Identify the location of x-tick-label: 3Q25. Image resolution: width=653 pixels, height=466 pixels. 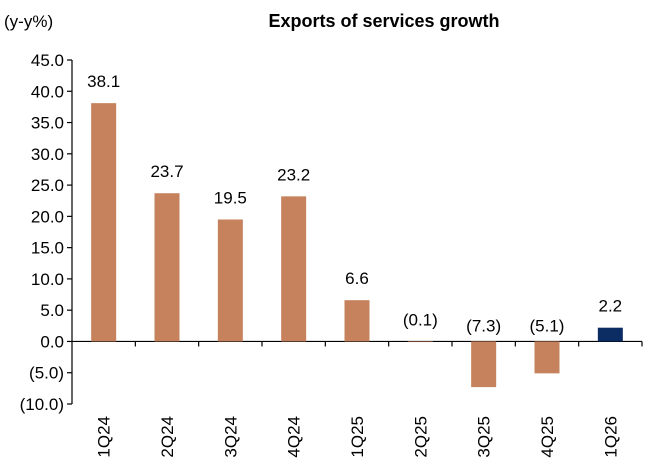
(484, 437).